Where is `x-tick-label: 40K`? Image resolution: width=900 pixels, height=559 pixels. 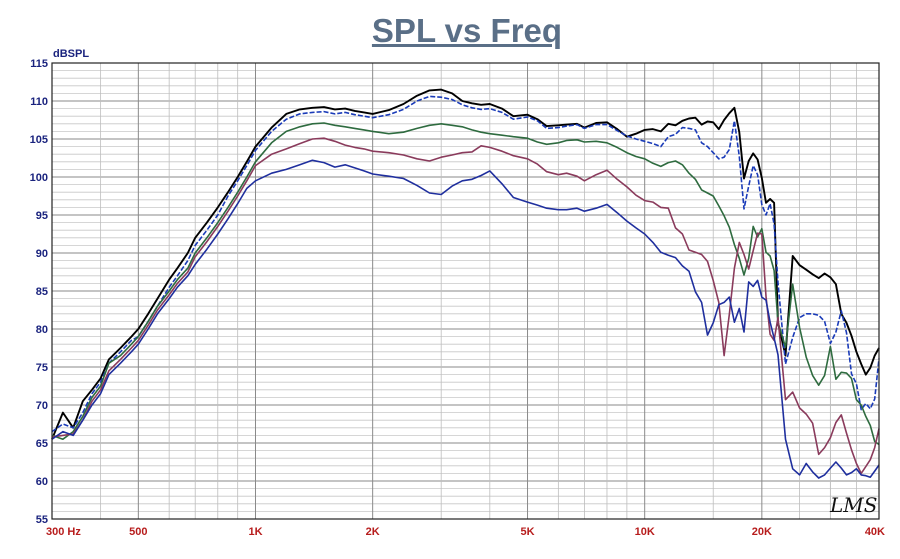 x-tick-label: 40K is located at coordinates (875, 532).